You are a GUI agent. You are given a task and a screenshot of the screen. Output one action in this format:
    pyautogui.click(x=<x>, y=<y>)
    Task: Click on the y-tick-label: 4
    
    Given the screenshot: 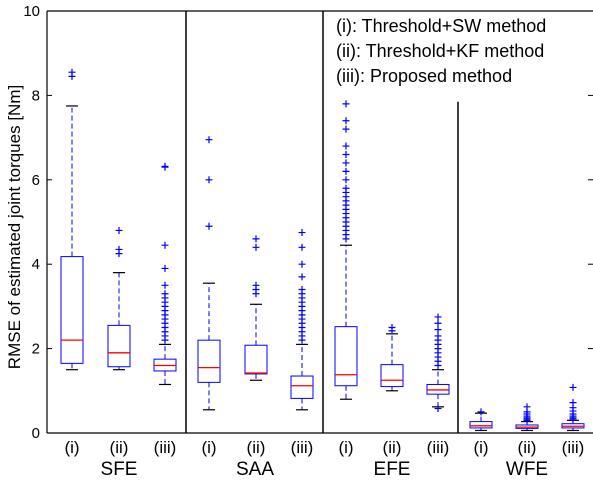 What is the action you would take?
    pyautogui.click(x=36, y=264)
    